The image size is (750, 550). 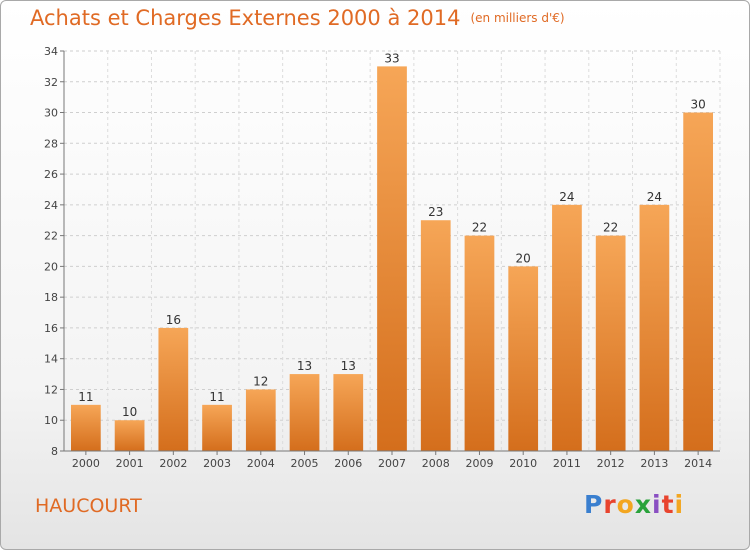 I want to click on y-tick-label: 26, so click(x=51, y=174).